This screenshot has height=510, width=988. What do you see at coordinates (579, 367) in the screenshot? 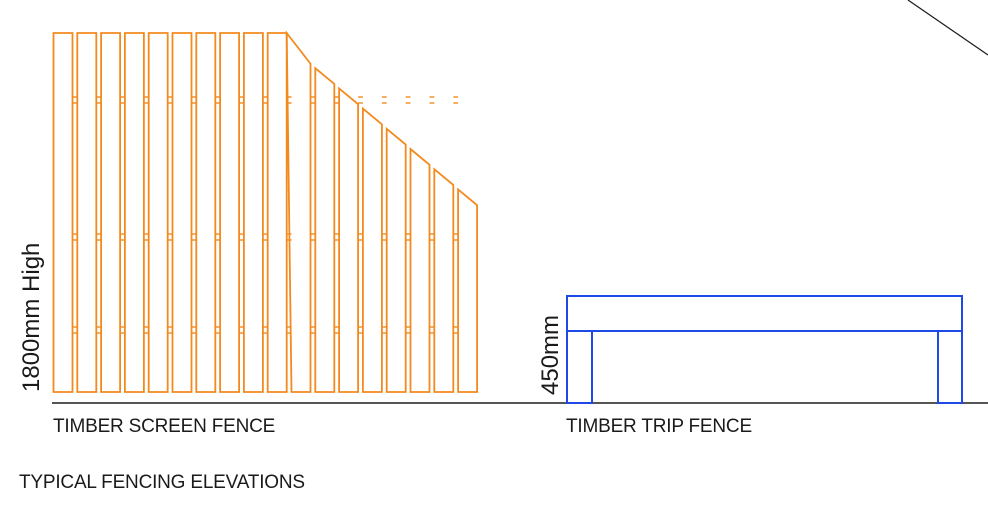
I see `trip-fence-post-left` at bounding box center [579, 367].